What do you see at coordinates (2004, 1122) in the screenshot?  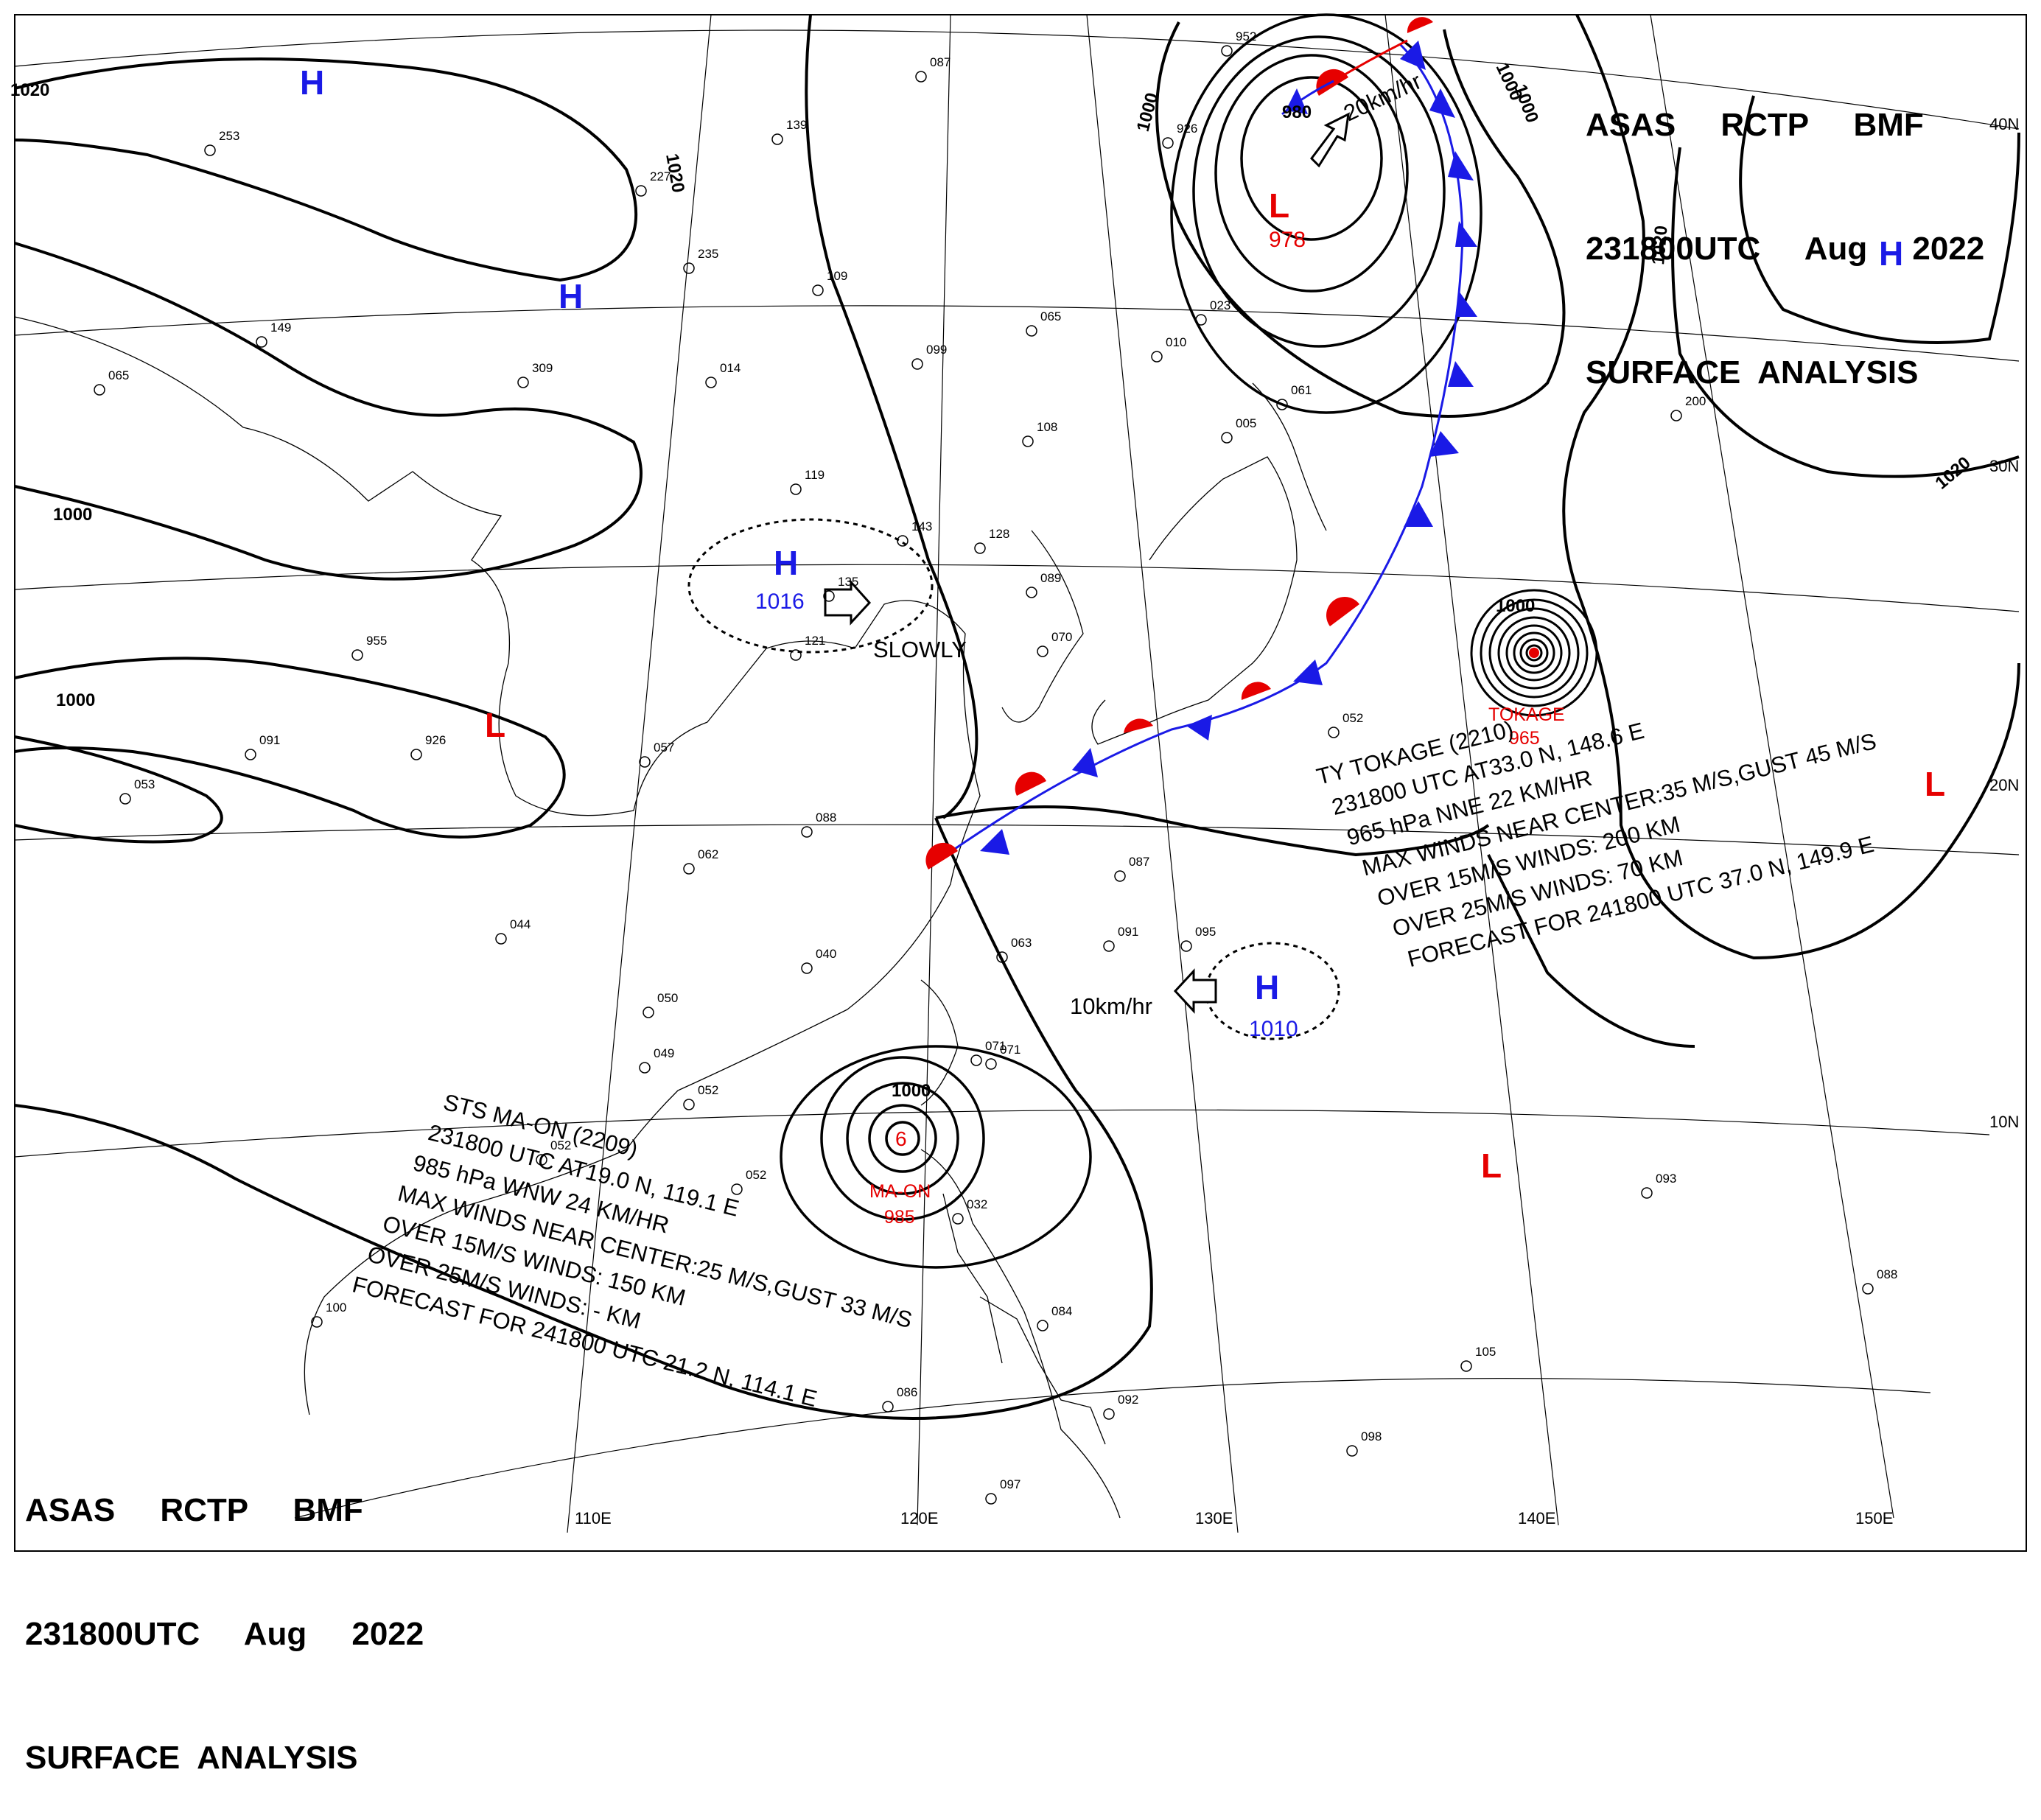 I see `lat-label-10n: 10N` at bounding box center [2004, 1122].